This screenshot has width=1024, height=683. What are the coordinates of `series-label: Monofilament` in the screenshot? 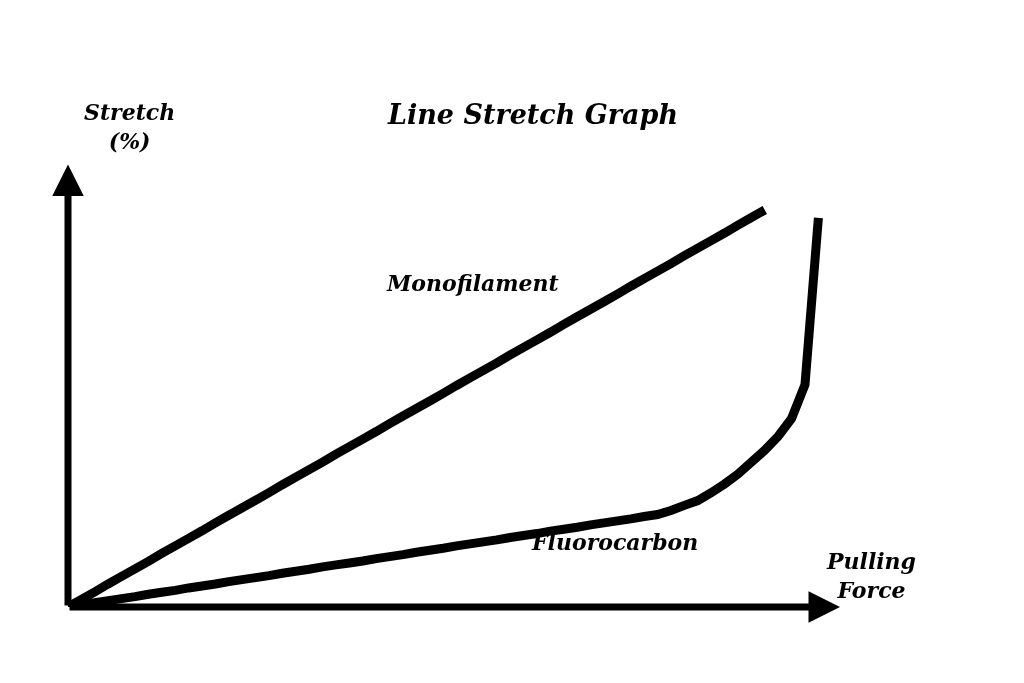 It's located at (472, 283).